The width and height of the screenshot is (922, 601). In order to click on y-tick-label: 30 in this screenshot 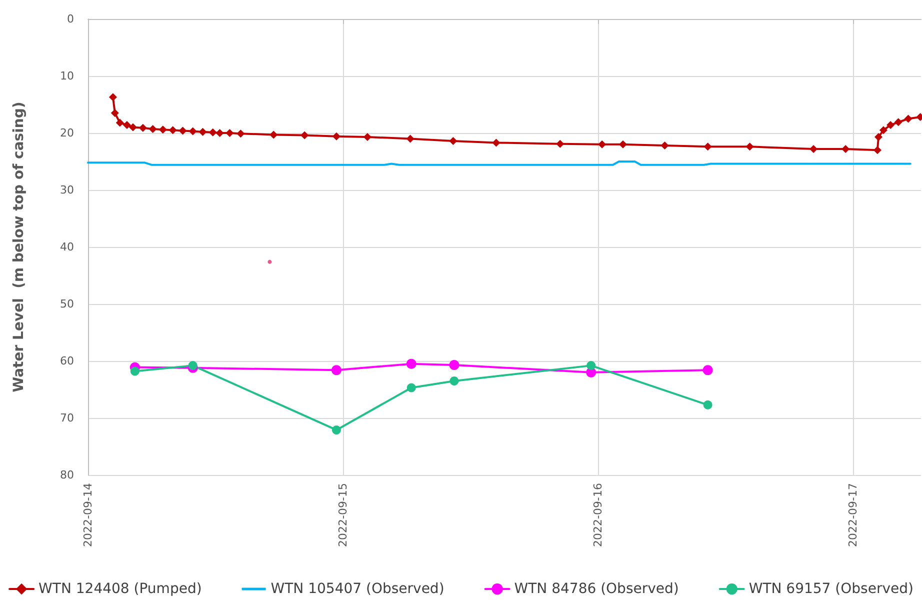, I will do `click(67, 190)`.